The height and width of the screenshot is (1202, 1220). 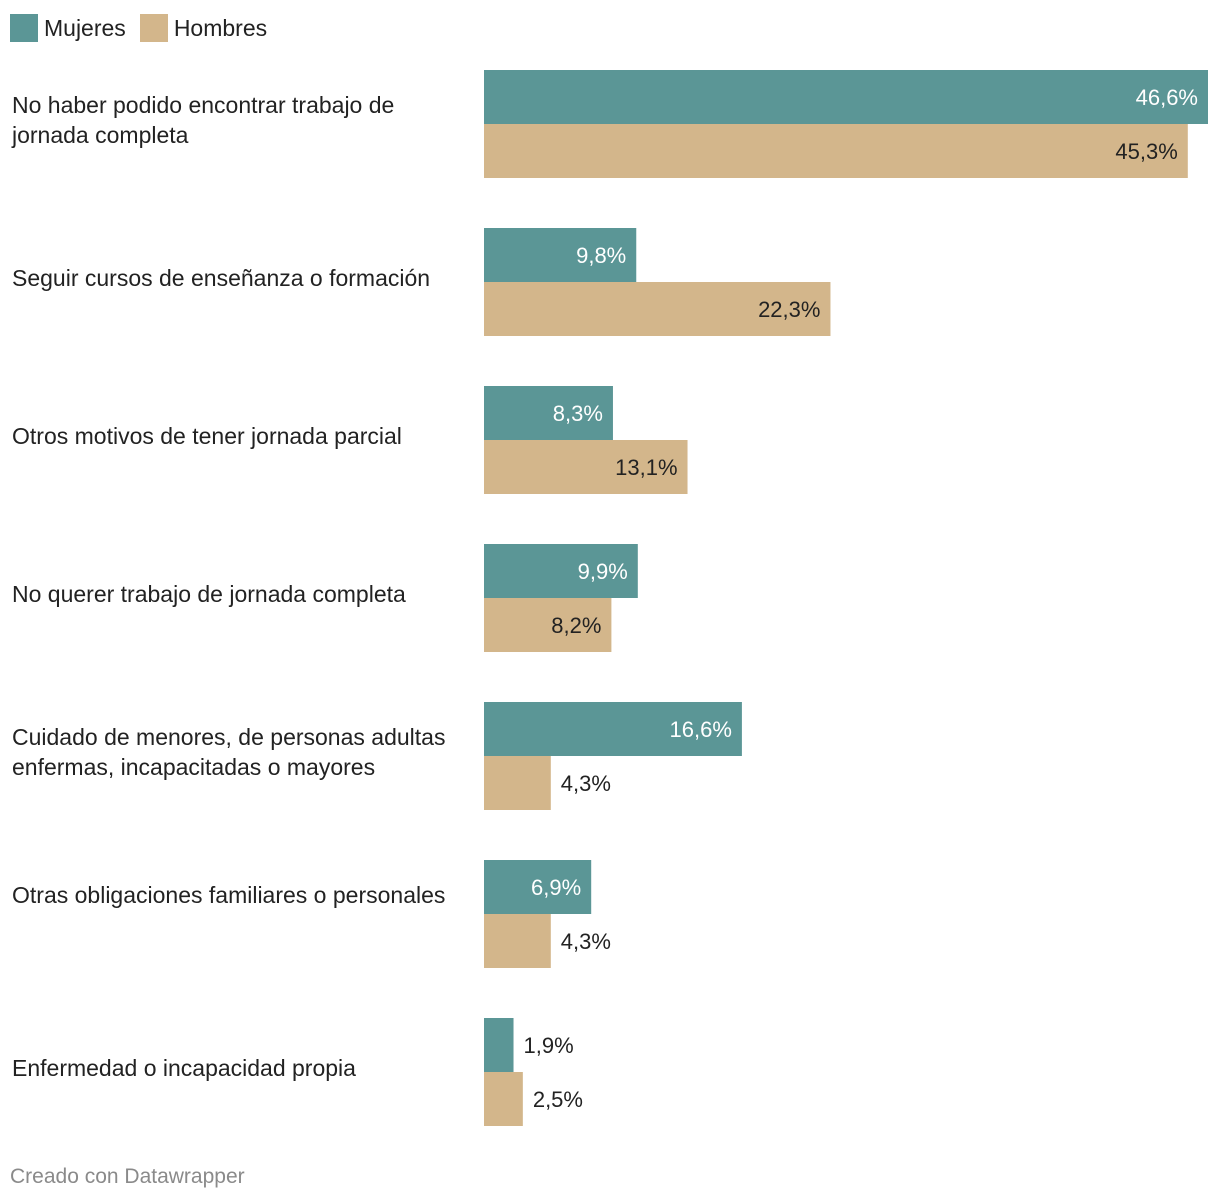 I want to click on bar-value-label: 6,9%, so click(x=556, y=887).